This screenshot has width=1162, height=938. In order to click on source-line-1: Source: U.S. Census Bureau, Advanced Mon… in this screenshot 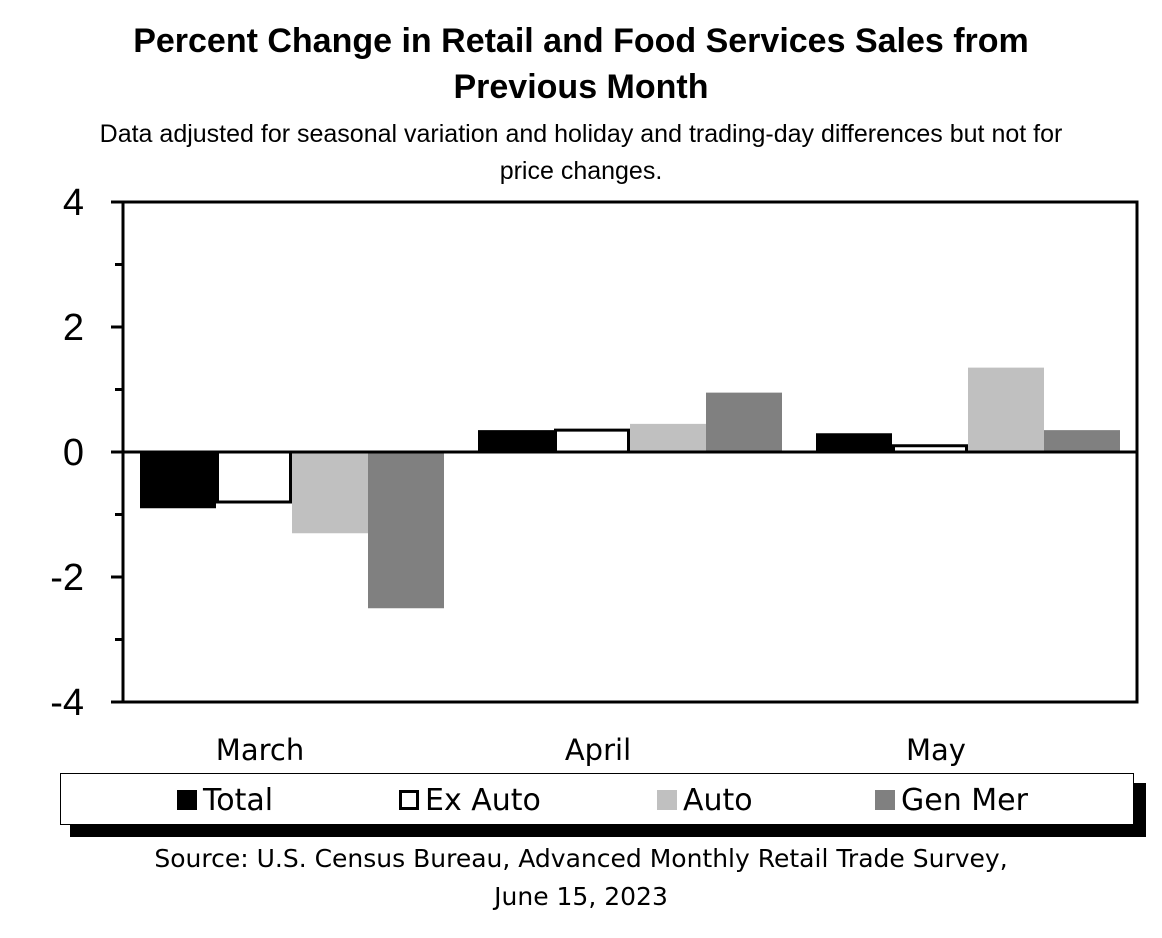, I will do `click(581, 858)`.